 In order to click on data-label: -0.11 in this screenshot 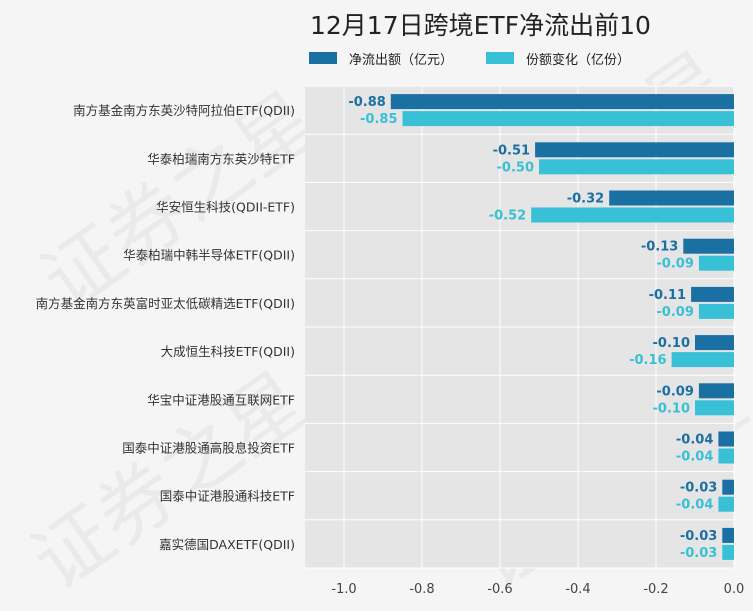, I will do `click(667, 295)`.